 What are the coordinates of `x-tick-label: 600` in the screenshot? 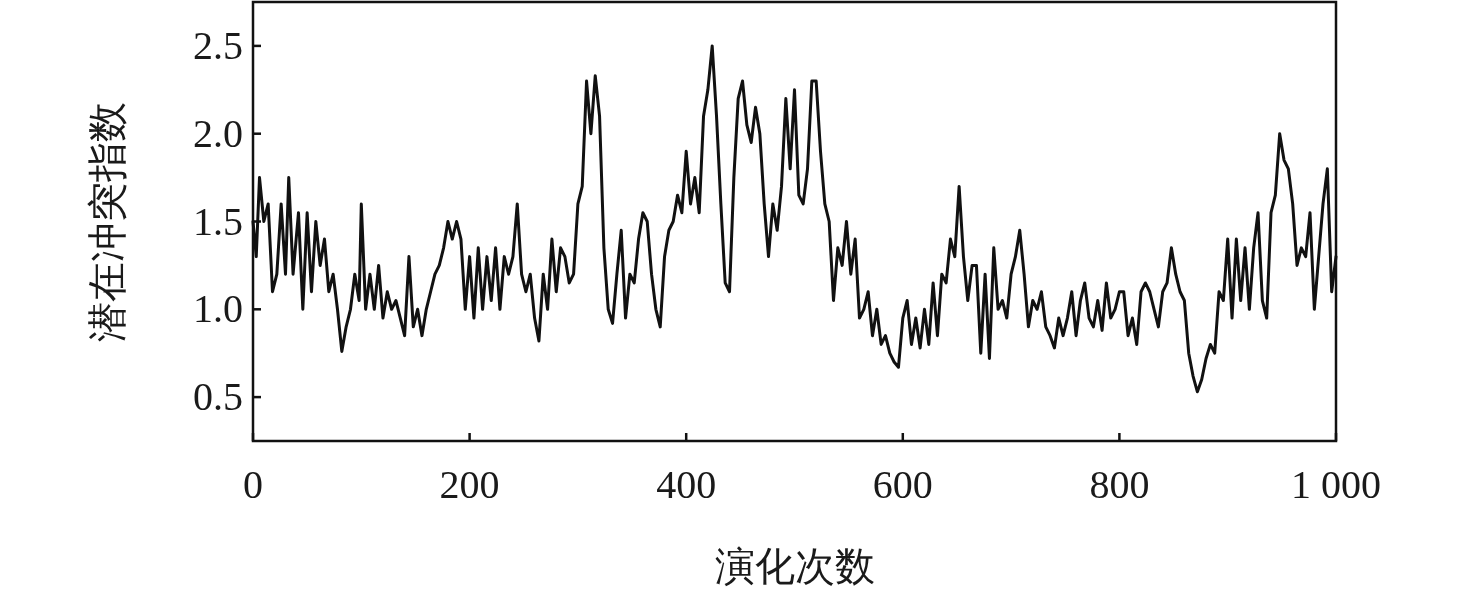 It's located at (902, 484).